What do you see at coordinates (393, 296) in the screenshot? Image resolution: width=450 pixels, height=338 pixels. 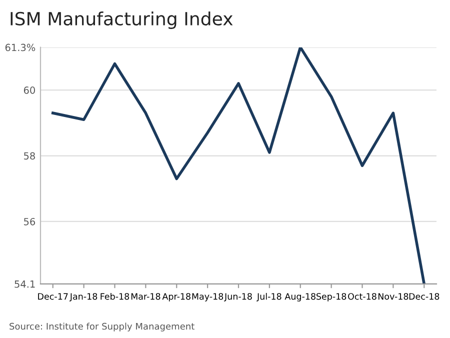 I see `x-tick-label: Nov-18` at bounding box center [393, 296].